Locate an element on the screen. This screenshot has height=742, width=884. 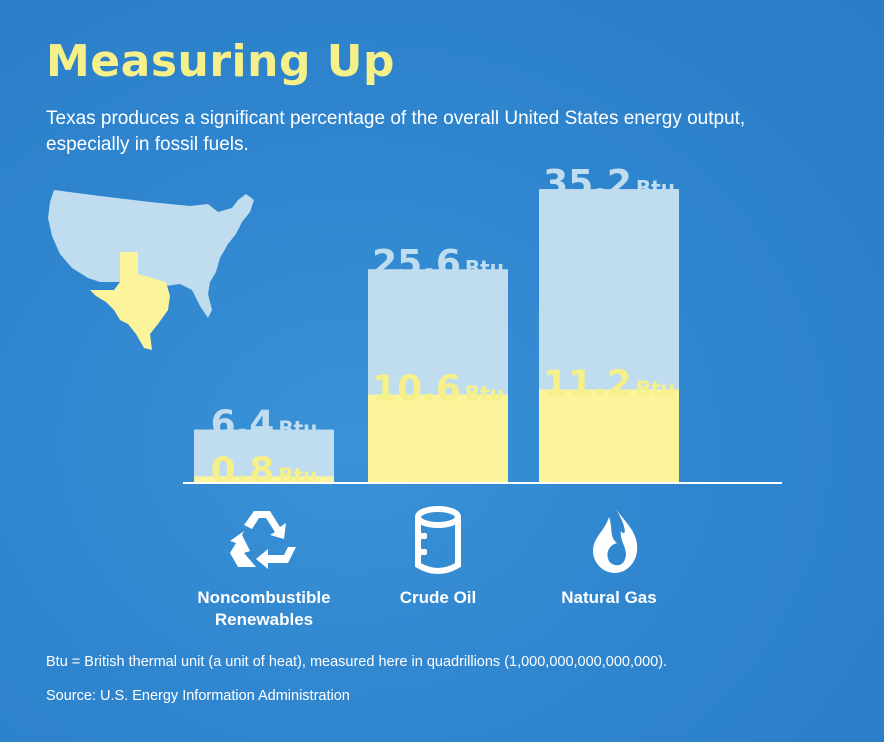
oil-barrel-icon is located at coordinates (438, 540).